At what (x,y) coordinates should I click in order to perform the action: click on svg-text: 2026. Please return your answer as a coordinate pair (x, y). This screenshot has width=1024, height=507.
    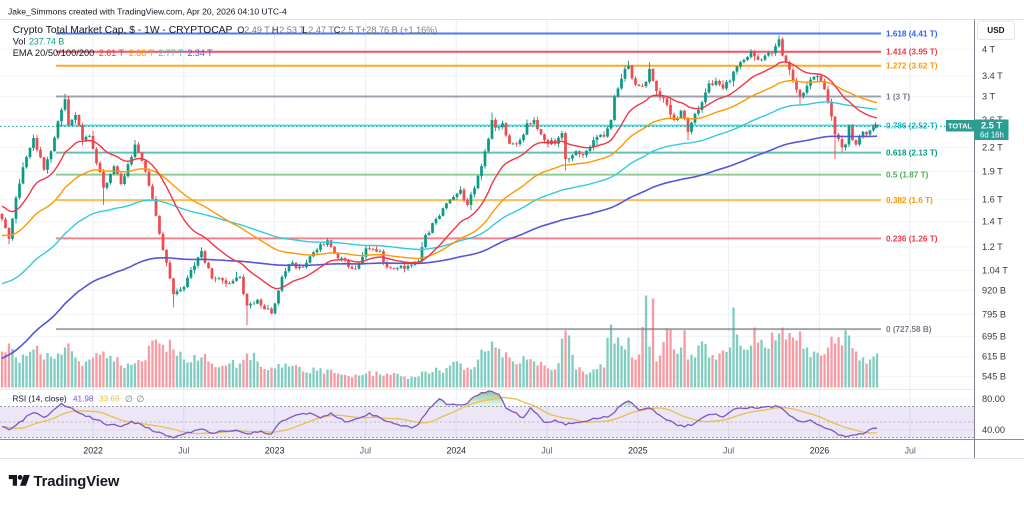
    Looking at the image, I should click on (820, 451).